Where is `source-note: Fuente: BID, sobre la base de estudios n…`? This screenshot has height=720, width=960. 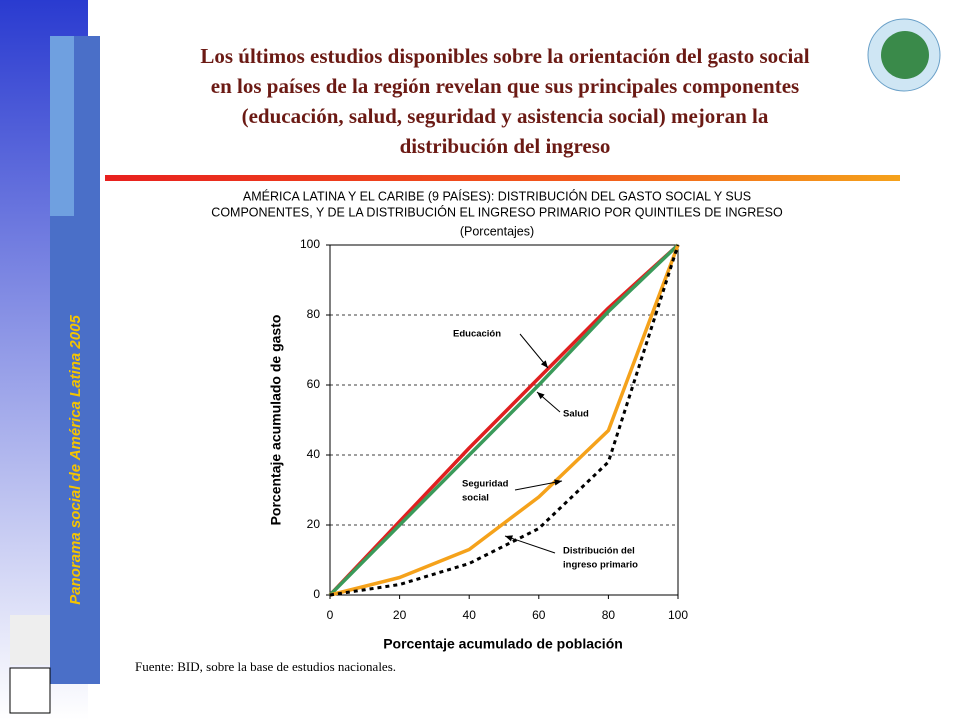 source-note: Fuente: BID, sobre la base de estudios n… is located at coordinates (265, 666).